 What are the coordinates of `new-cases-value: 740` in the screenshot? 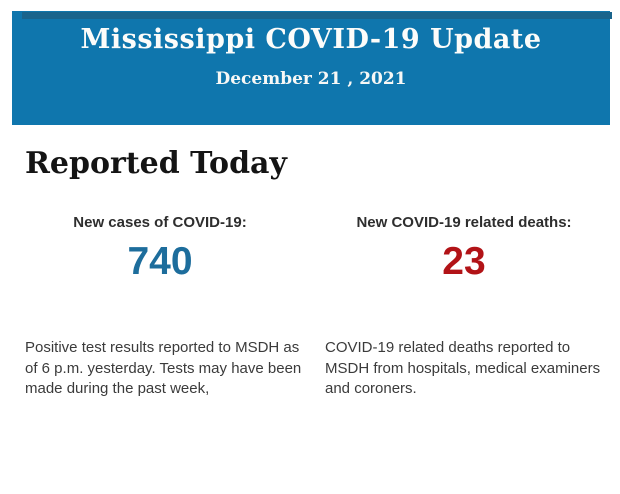 It's located at (160, 261).